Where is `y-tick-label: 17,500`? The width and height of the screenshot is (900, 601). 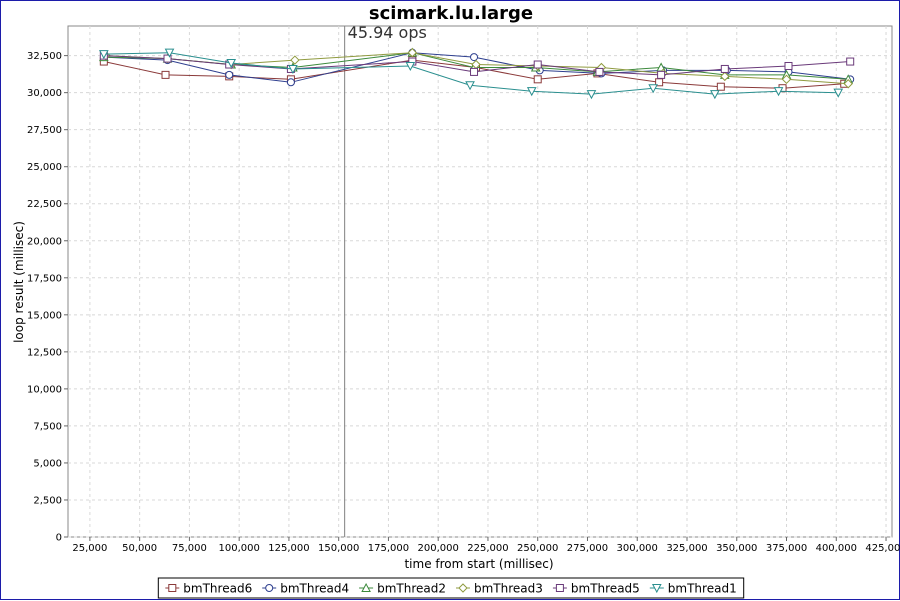
y-tick-label: 17,500 is located at coordinates (44, 278).